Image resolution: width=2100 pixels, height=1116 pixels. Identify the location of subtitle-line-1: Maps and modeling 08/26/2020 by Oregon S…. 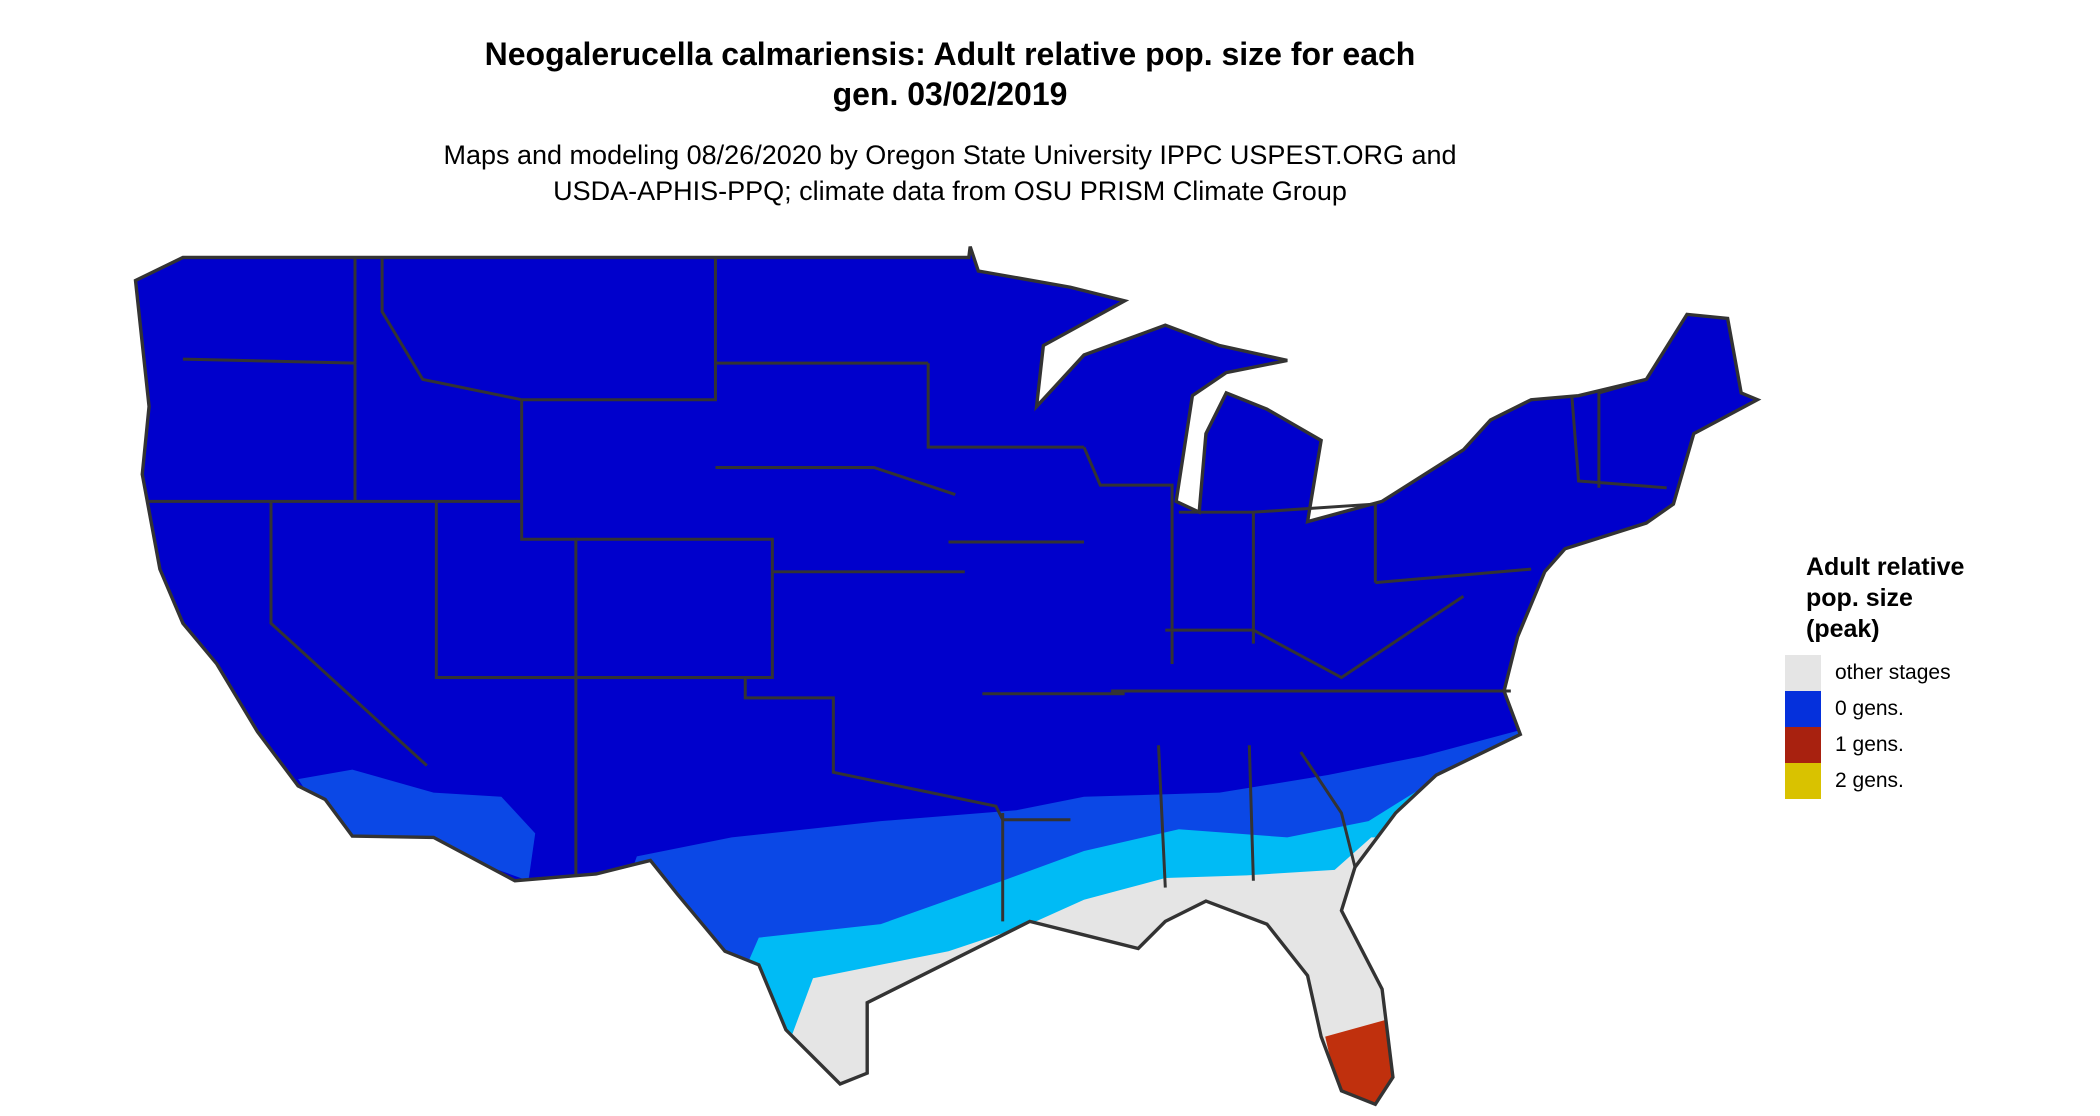
(950, 155).